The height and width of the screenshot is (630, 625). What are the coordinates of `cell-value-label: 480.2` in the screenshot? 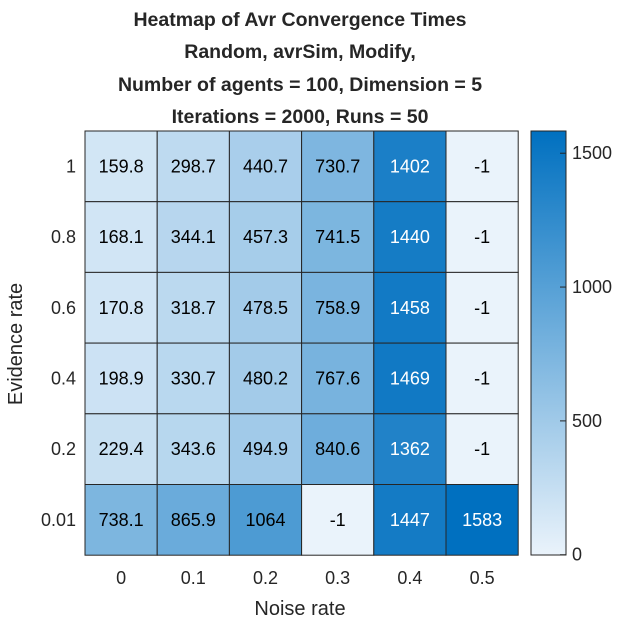 It's located at (265, 378).